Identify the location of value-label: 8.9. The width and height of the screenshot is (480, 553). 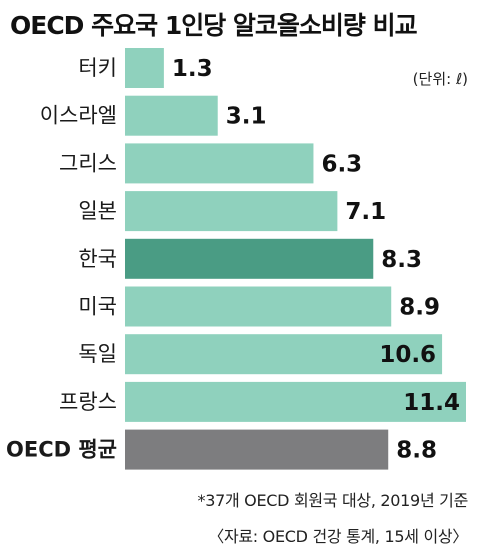
(419, 308).